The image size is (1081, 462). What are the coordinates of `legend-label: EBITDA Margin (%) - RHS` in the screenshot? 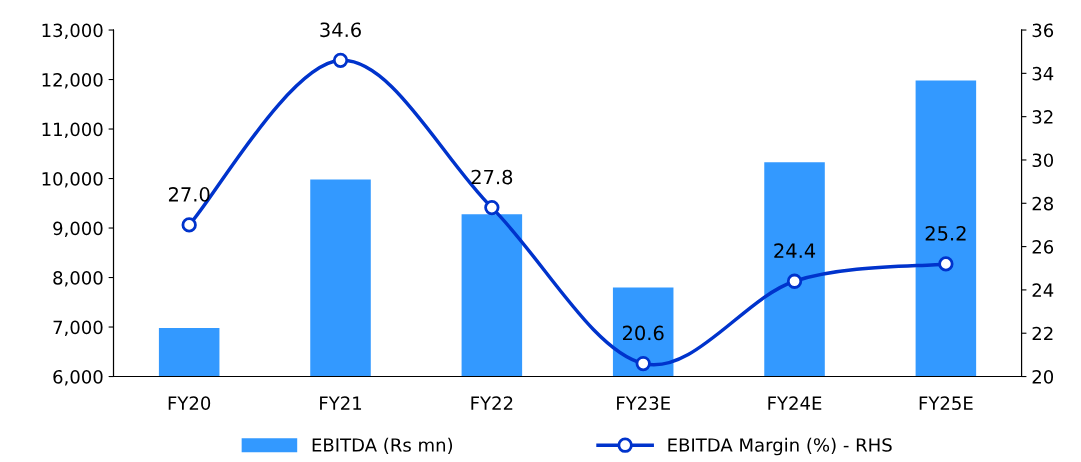 It's located at (780, 446).